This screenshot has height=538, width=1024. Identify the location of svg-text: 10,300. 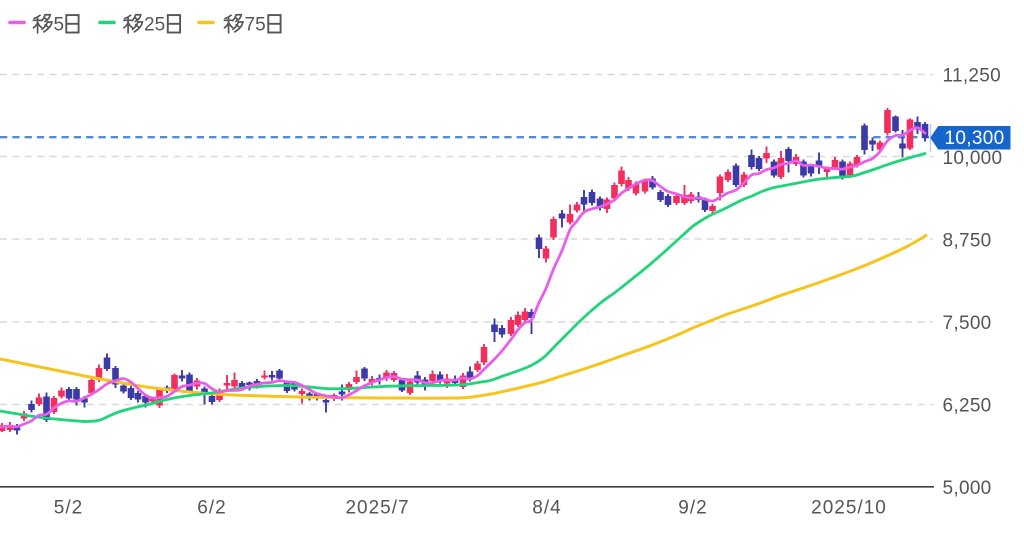
(975, 138).